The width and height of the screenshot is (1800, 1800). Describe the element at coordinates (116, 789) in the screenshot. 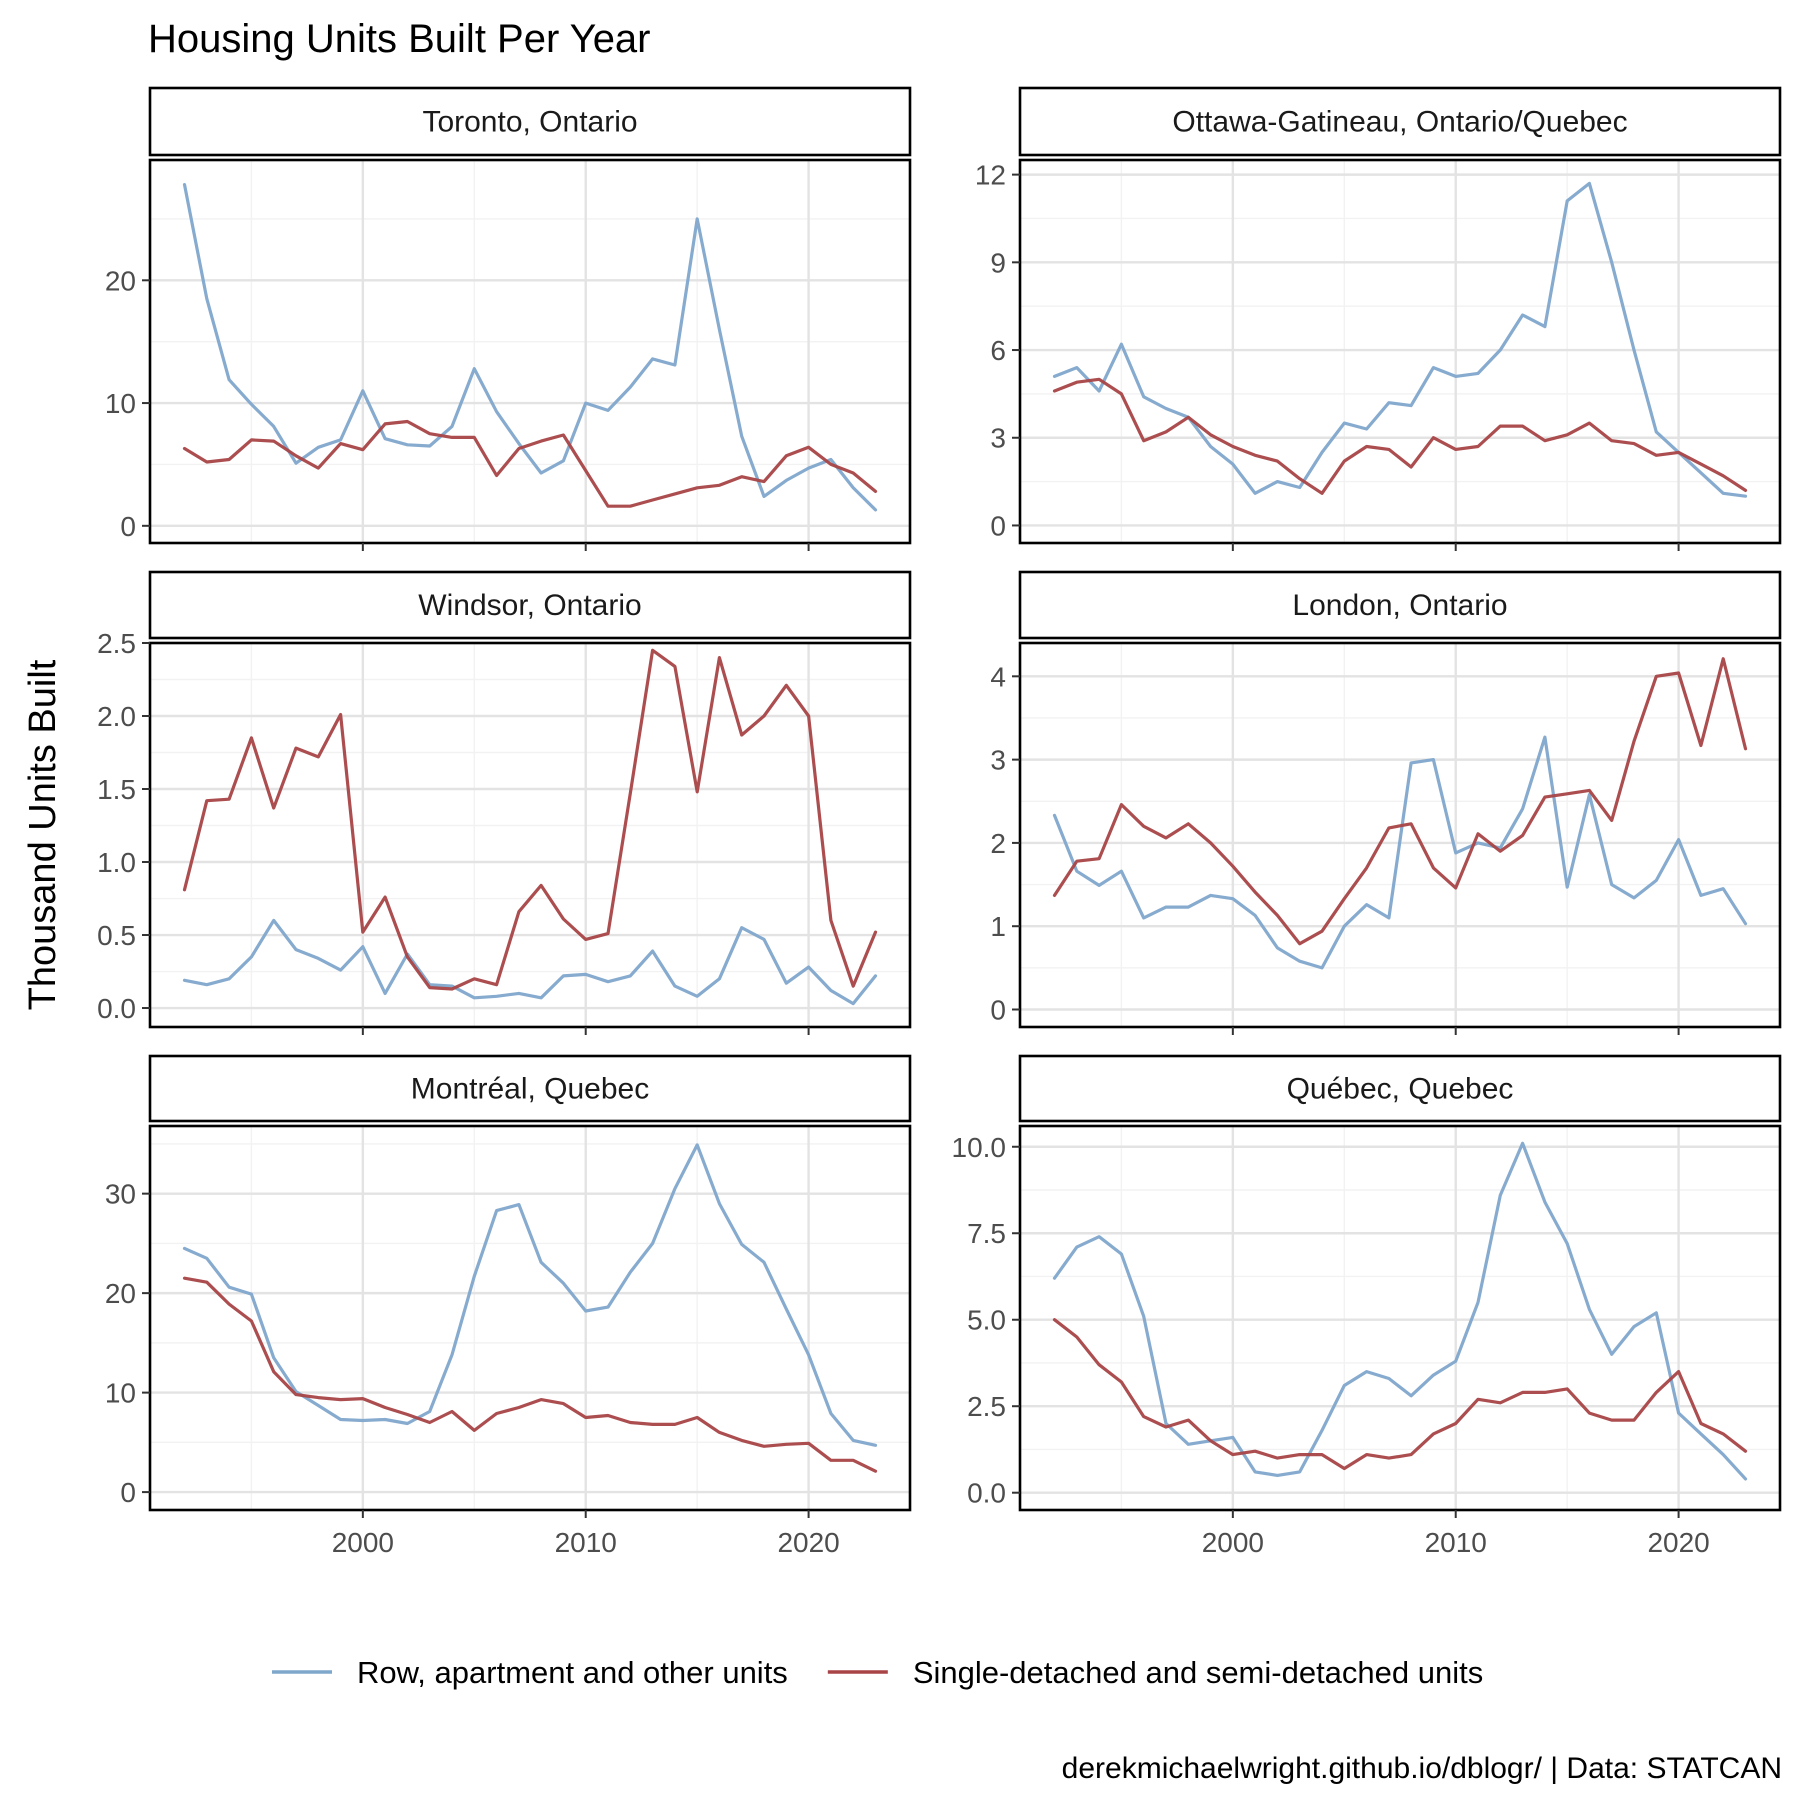

I see `y-tick-label: 1.5` at that location.